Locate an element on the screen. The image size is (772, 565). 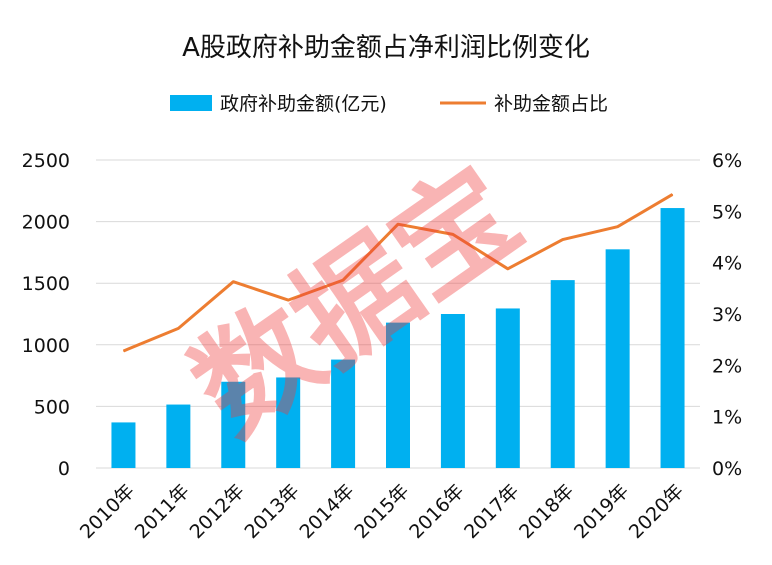
left-tick-label: 2500 is located at coordinates (46, 161).